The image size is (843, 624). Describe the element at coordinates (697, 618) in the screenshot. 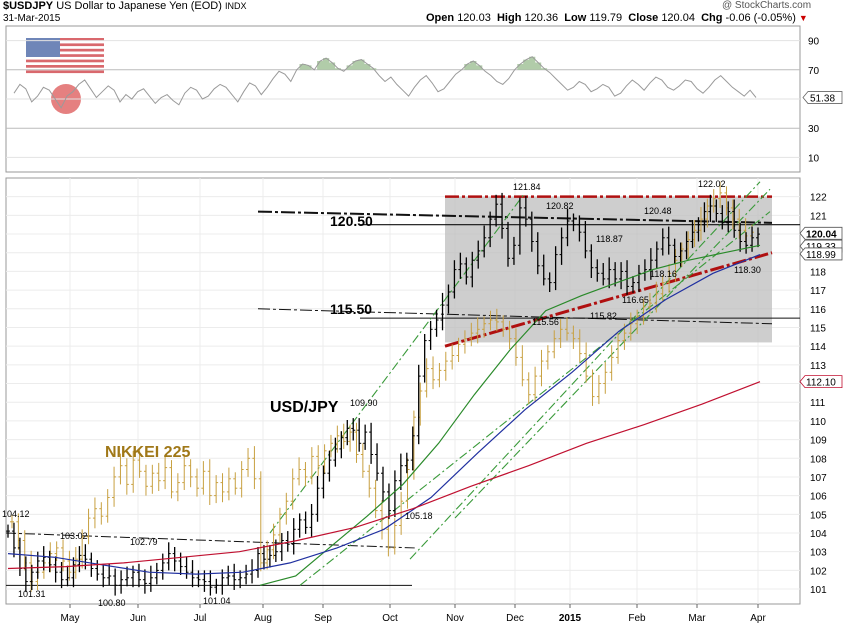

I see `x-tick-label: Mar` at that location.